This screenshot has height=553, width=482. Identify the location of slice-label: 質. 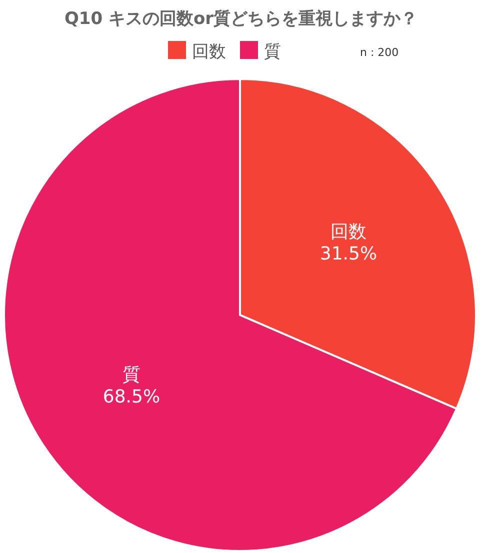
(131, 375).